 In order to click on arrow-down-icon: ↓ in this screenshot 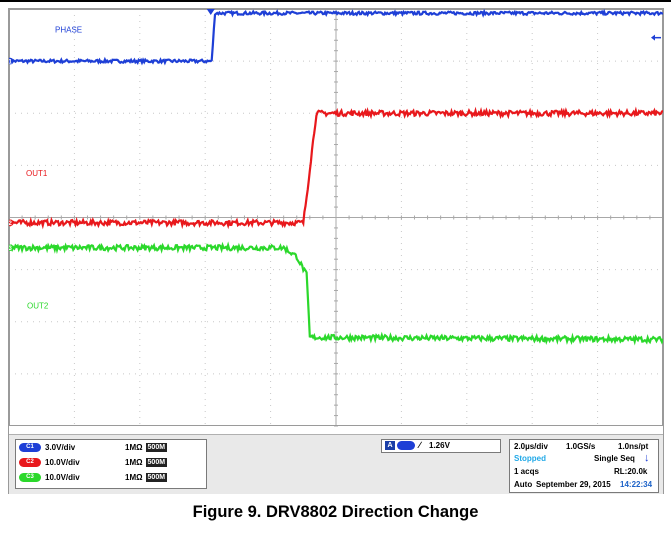, I will do `click(647, 458)`.